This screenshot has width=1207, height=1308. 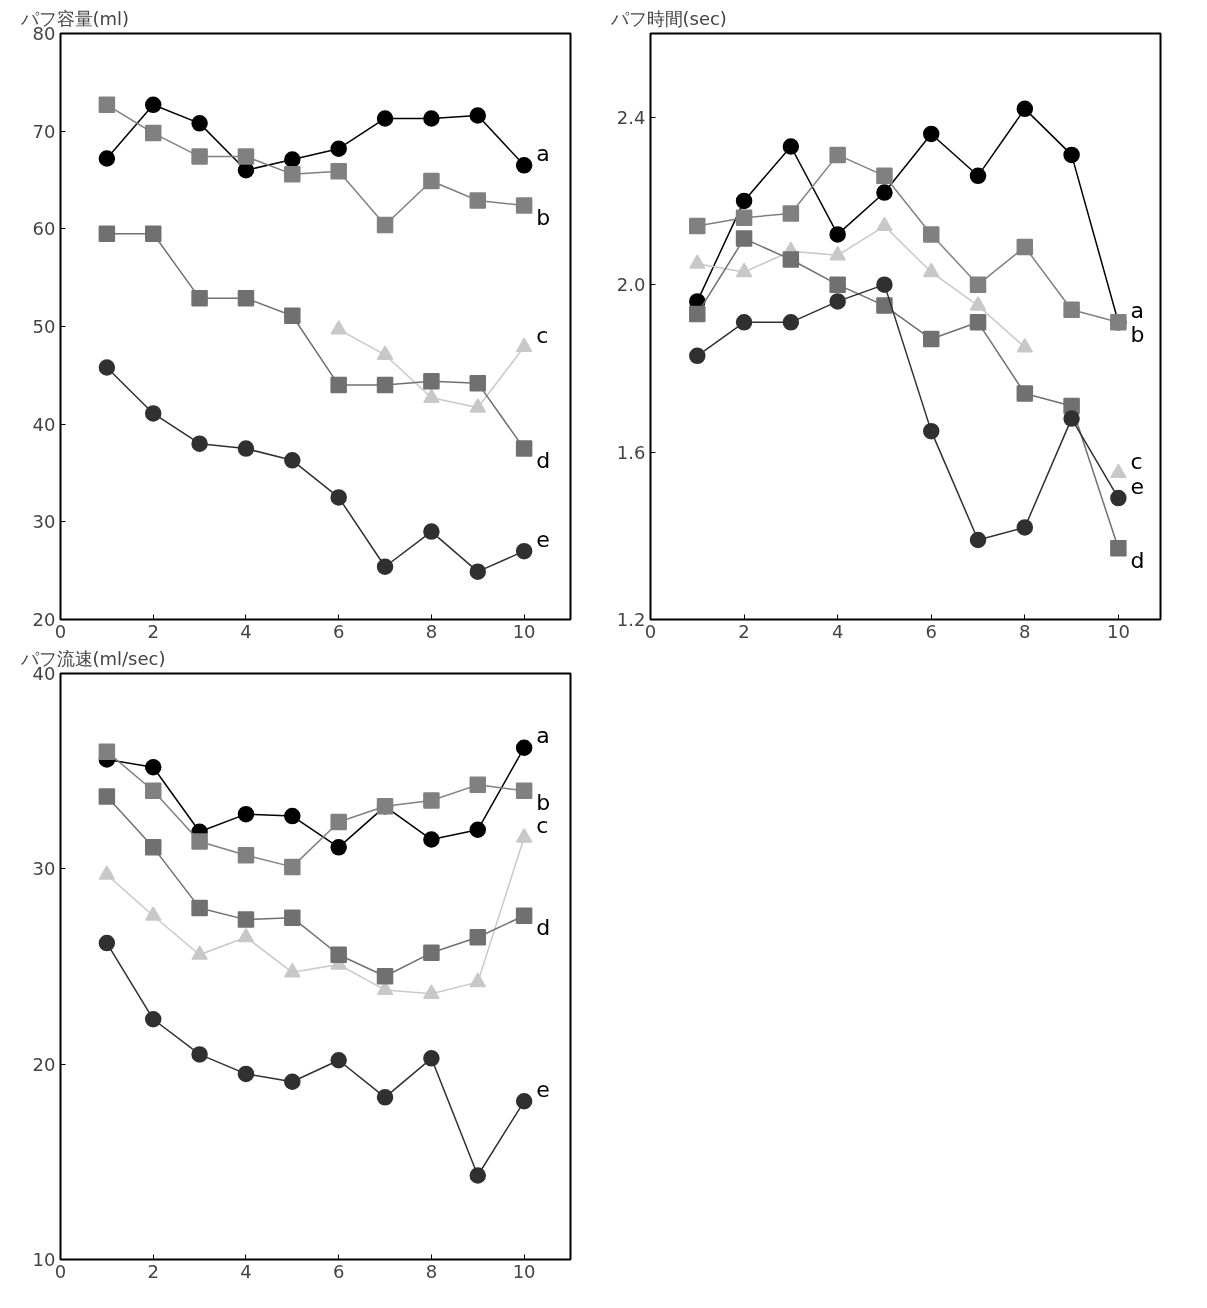 What do you see at coordinates (631, 285) in the screenshot?
I see `y-tick-label: 2.0` at bounding box center [631, 285].